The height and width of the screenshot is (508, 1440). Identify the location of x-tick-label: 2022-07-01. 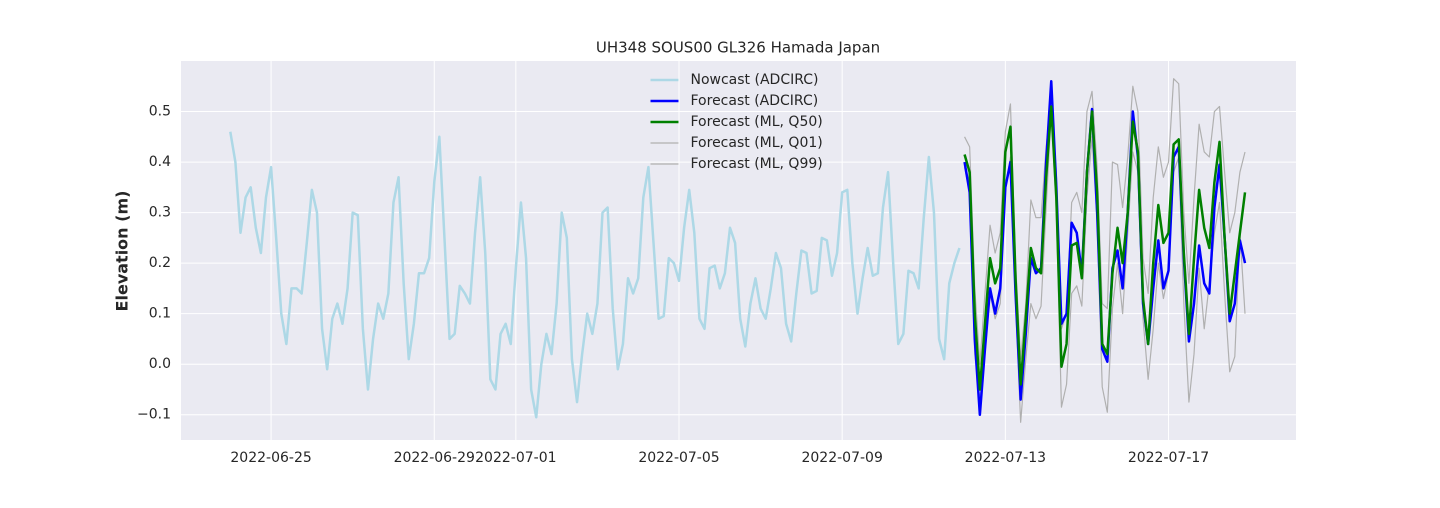
(515, 458).